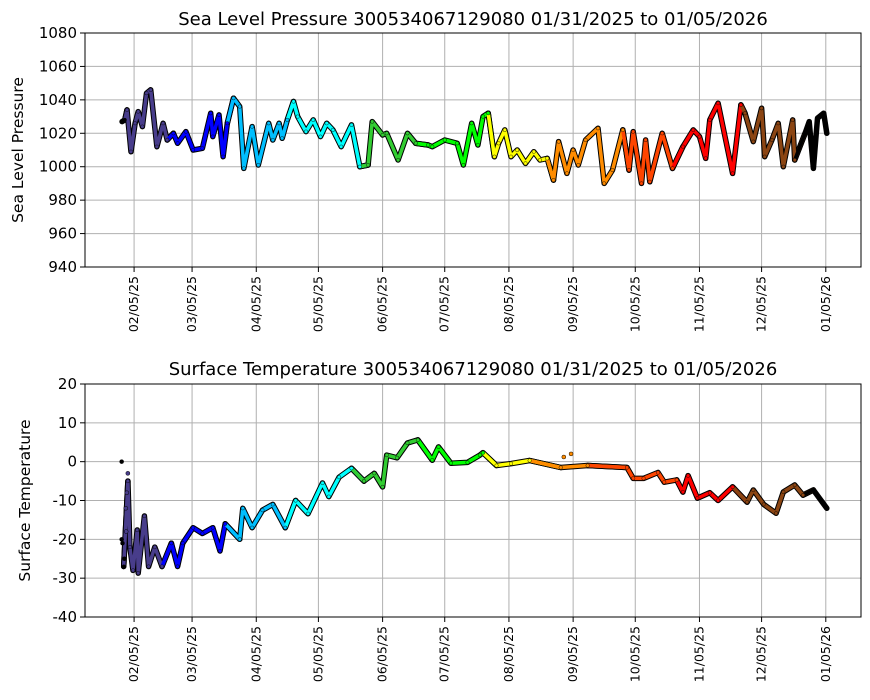 Image resolution: width=870 pixels, height=700 pixels. What do you see at coordinates (191, 654) in the screenshot?
I see `x-tick-label: 03/05/25` at bounding box center [191, 654].